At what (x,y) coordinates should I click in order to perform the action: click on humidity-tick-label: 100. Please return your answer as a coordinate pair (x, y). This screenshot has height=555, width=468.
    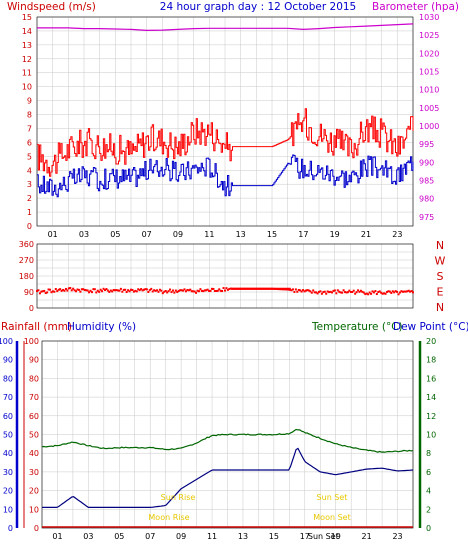
    Looking at the image, I should click on (6, 341).